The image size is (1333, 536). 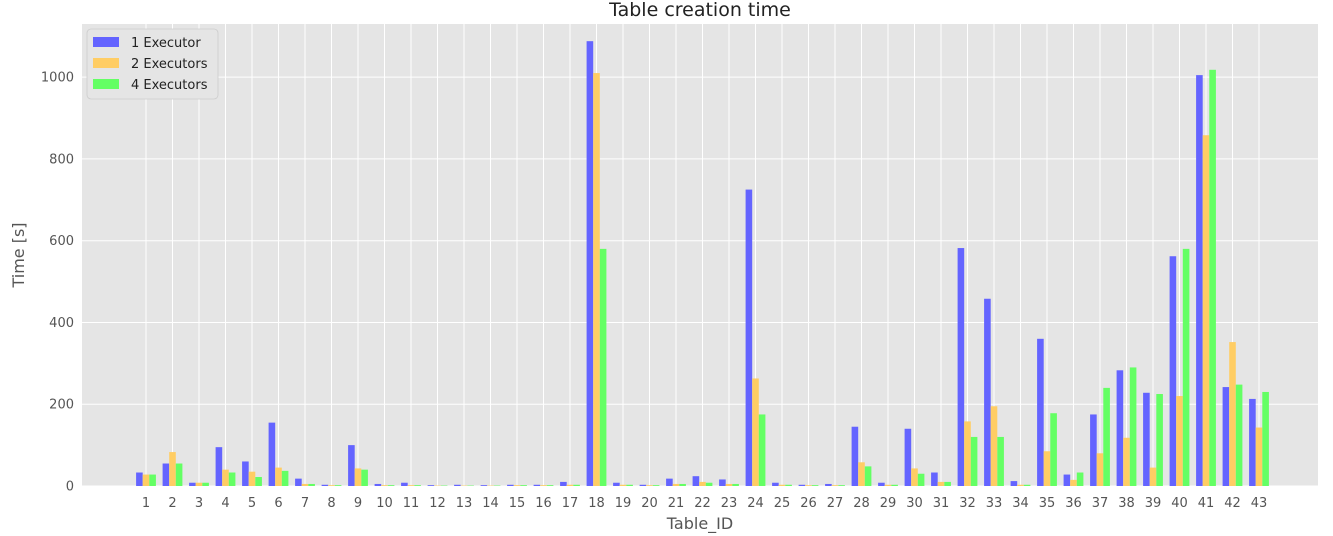 What do you see at coordinates (649, 503) in the screenshot?
I see `x-tick-label: 20` at bounding box center [649, 503].